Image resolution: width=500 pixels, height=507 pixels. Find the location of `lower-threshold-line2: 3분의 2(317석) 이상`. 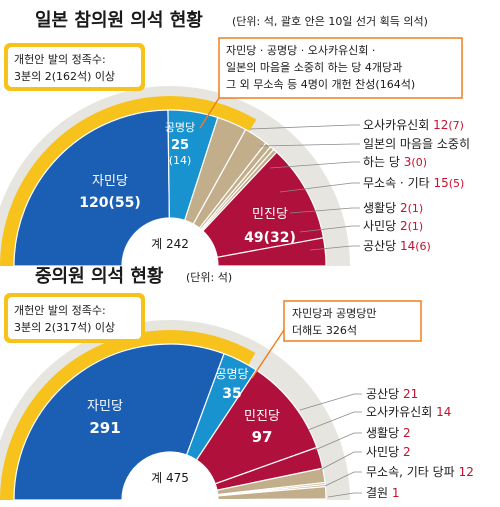

lower-threshold-line2: 3분의 2(317석) 이상 is located at coordinates (64, 327).